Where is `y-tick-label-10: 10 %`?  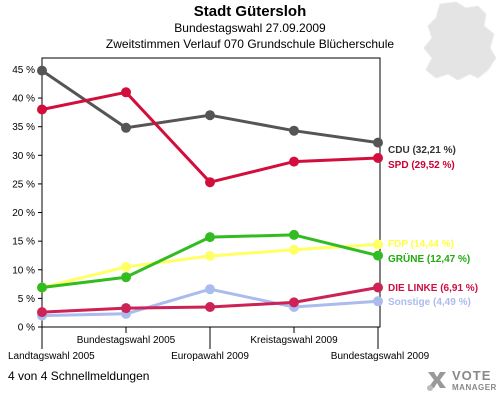 y-tick-label-10: 10 % is located at coordinates (23, 270).